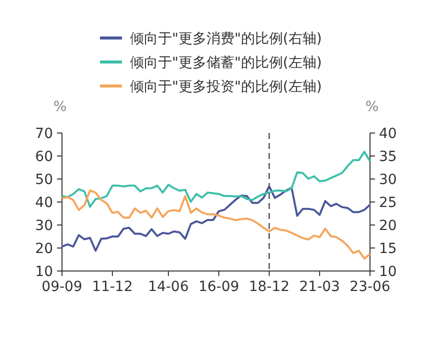 This screenshot has width=436, height=348. Describe the element at coordinates (388, 180) in the screenshot. I see `y2-tick-label: 30` at that location.